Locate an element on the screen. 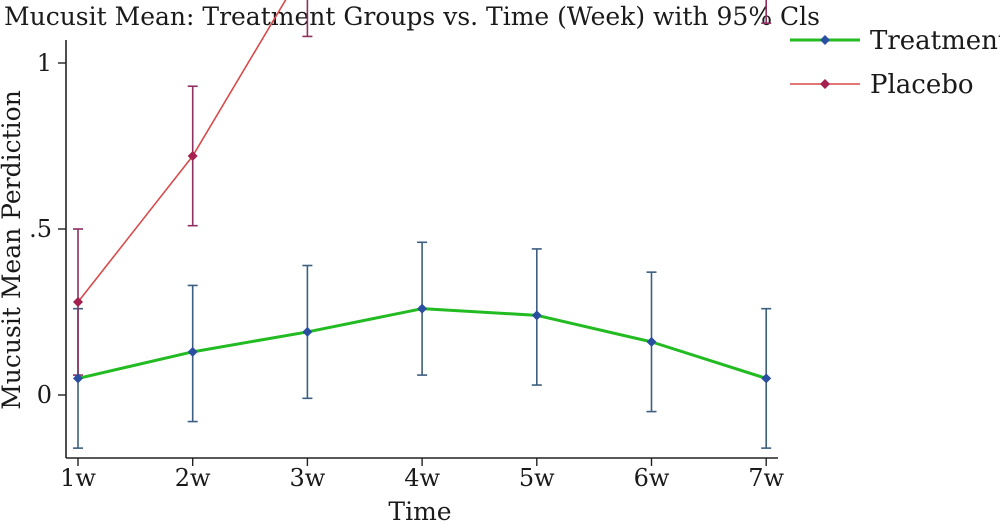 Image resolution: width=1000 pixels, height=530 pixels. x-tick-label: 4w is located at coordinates (422, 478).